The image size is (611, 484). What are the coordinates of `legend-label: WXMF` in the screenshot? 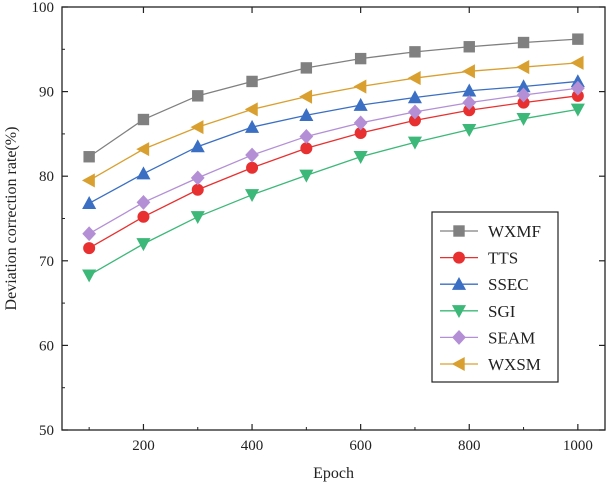 It's located at (514, 231).